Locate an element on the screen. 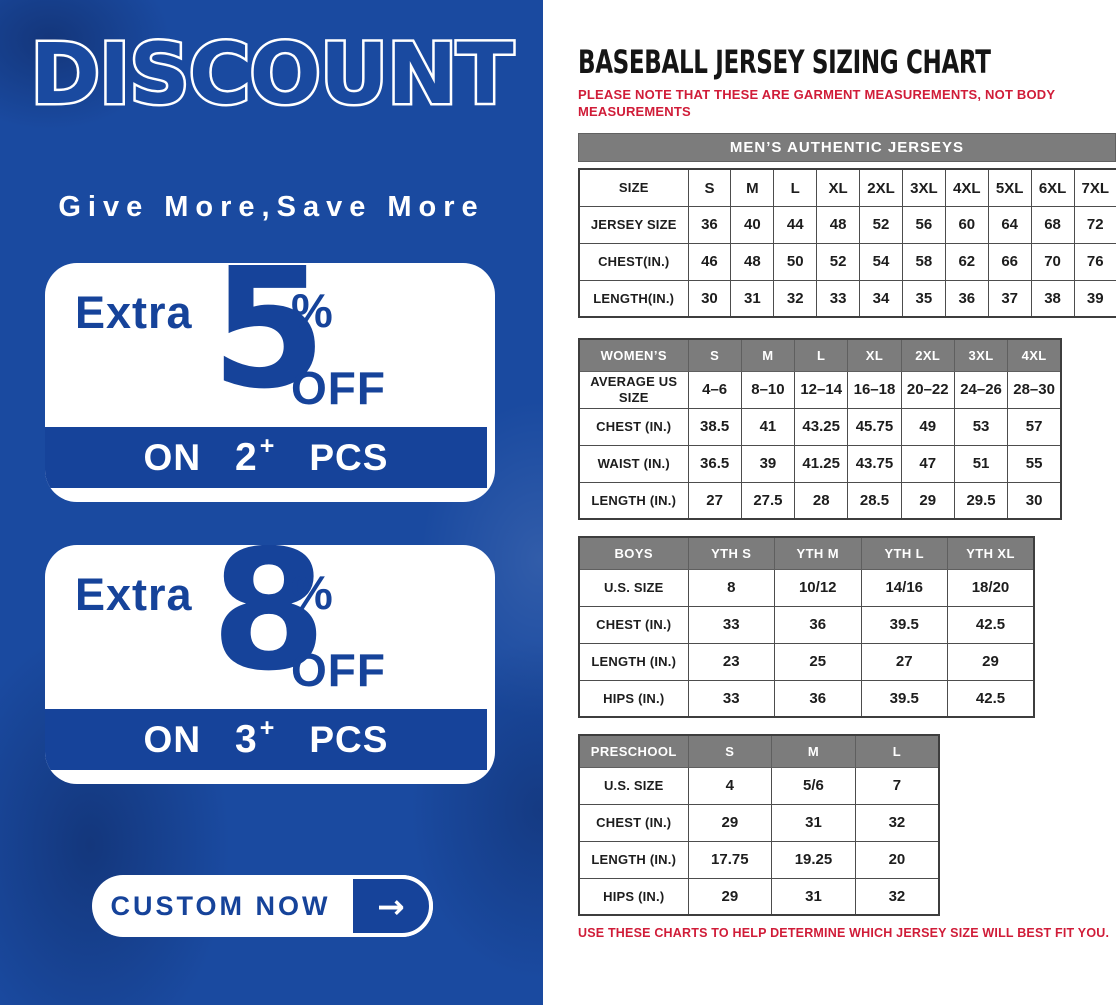 This screenshot has height=1005, width=1116. table-cell: 8–10 is located at coordinates (768, 389).